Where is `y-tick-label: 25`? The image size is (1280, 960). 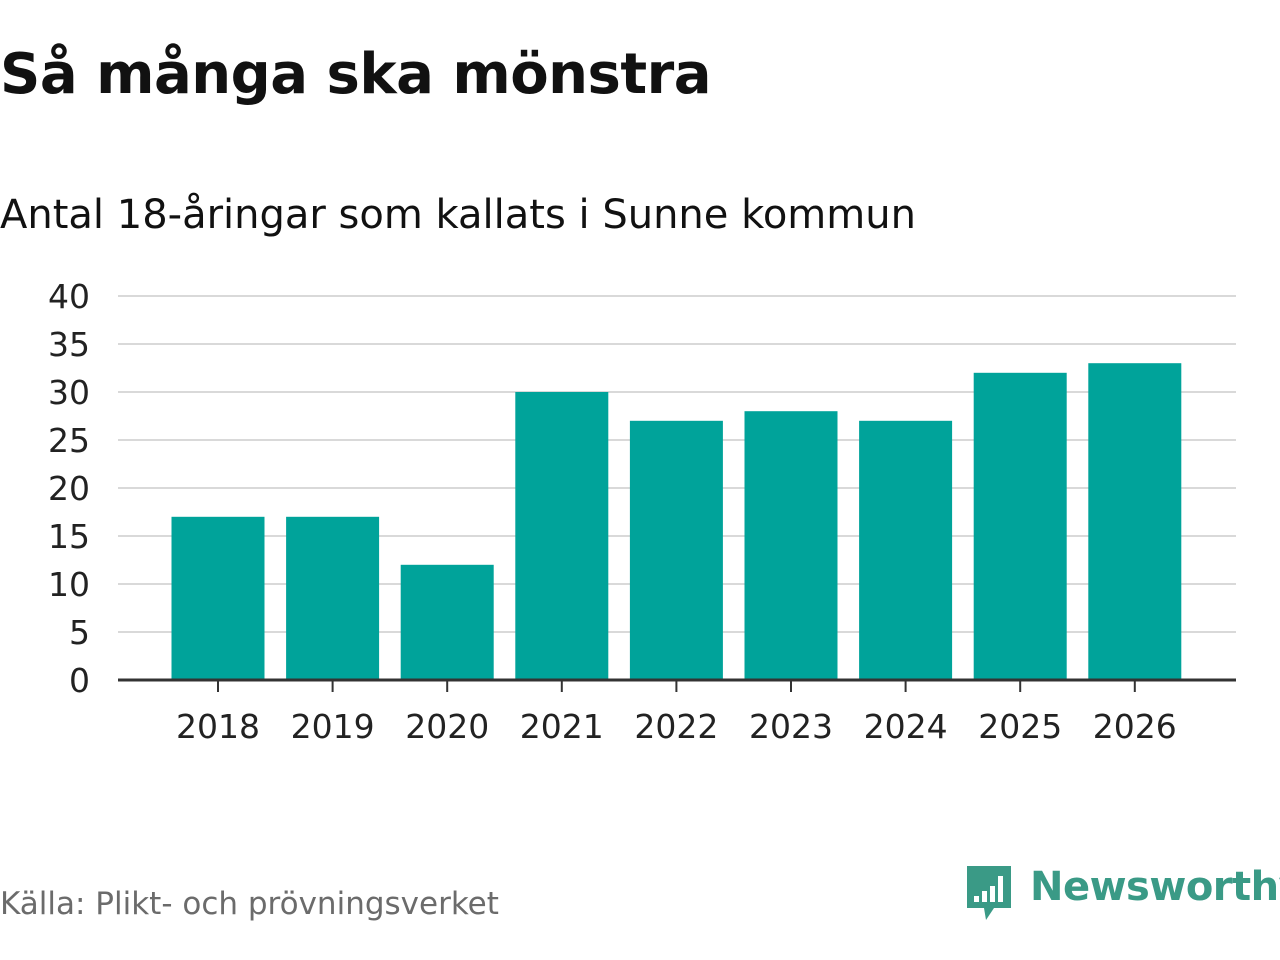
y-tick-label: 25 is located at coordinates (69, 440).